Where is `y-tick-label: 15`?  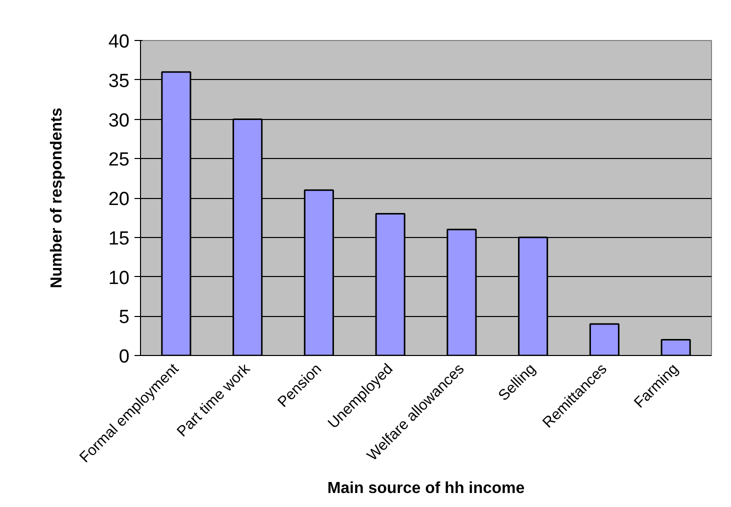
y-tick-label: 15 is located at coordinates (119, 239).